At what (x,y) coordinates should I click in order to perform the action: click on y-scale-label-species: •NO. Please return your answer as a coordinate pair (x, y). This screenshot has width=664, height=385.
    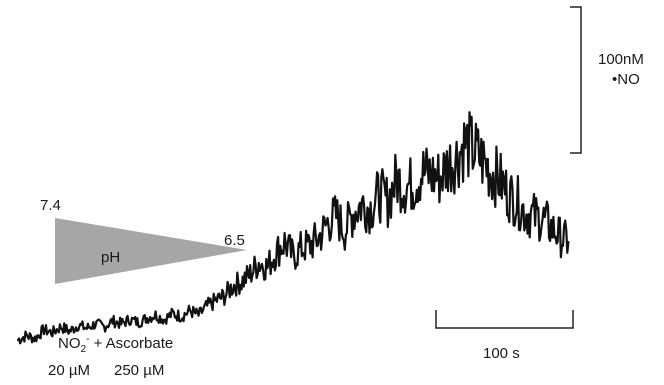
    Looking at the image, I should click on (626, 79).